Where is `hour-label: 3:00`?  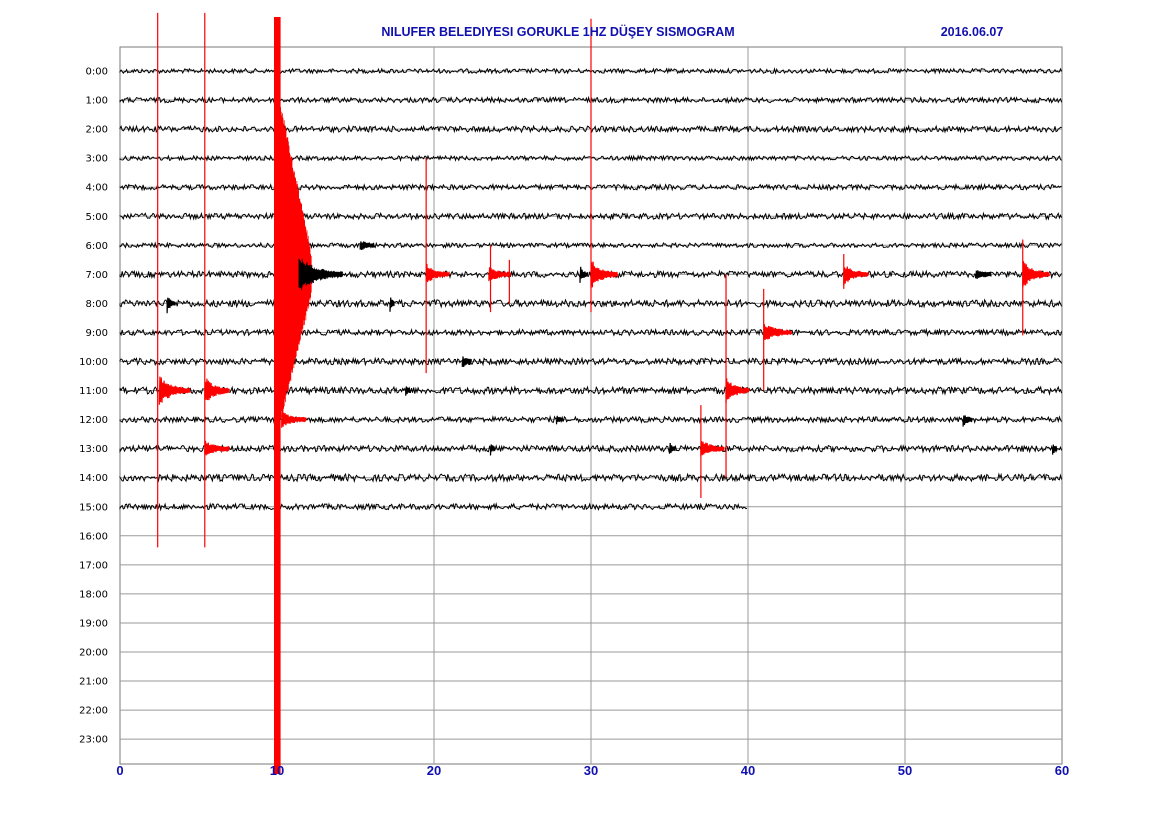
hour-label: 3:00 is located at coordinates (97, 159).